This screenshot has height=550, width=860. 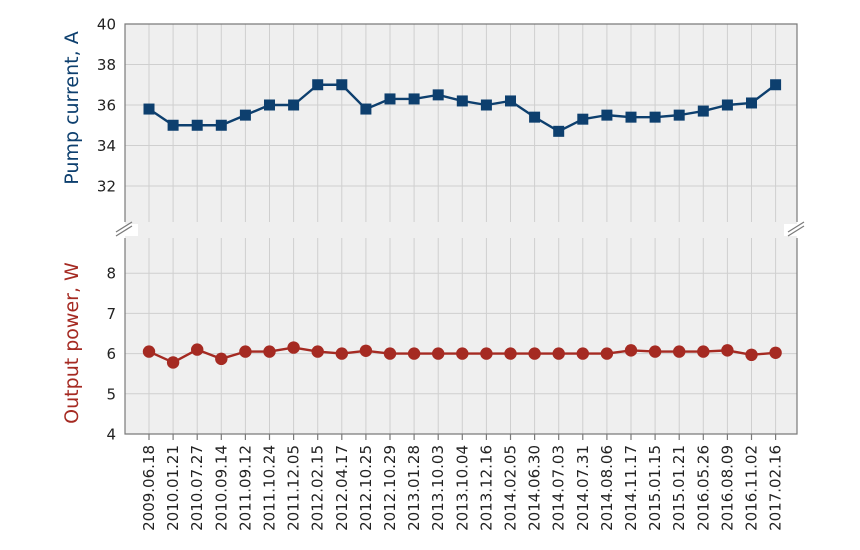 What do you see at coordinates (106, 65) in the screenshot?
I see `y-tick-label: 38` at bounding box center [106, 65].